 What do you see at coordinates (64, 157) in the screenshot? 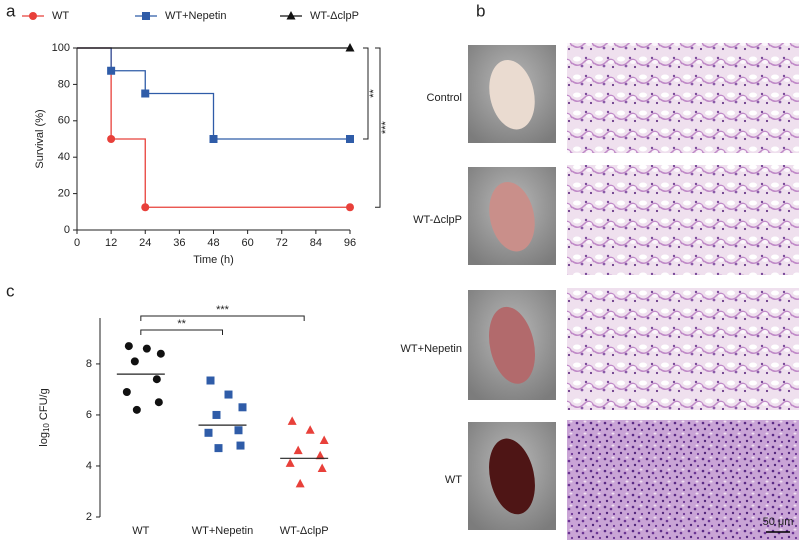
I see `y-tick-label: 40` at bounding box center [64, 157].